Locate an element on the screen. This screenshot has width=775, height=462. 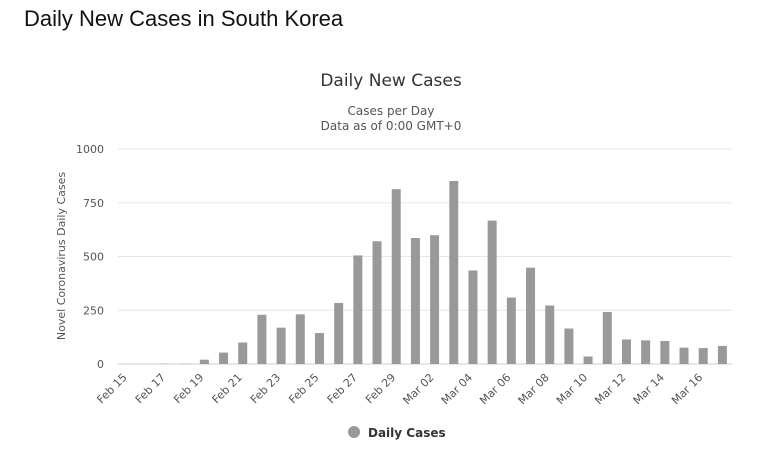
x-tick-label: Mar 04 is located at coordinates (457, 389).